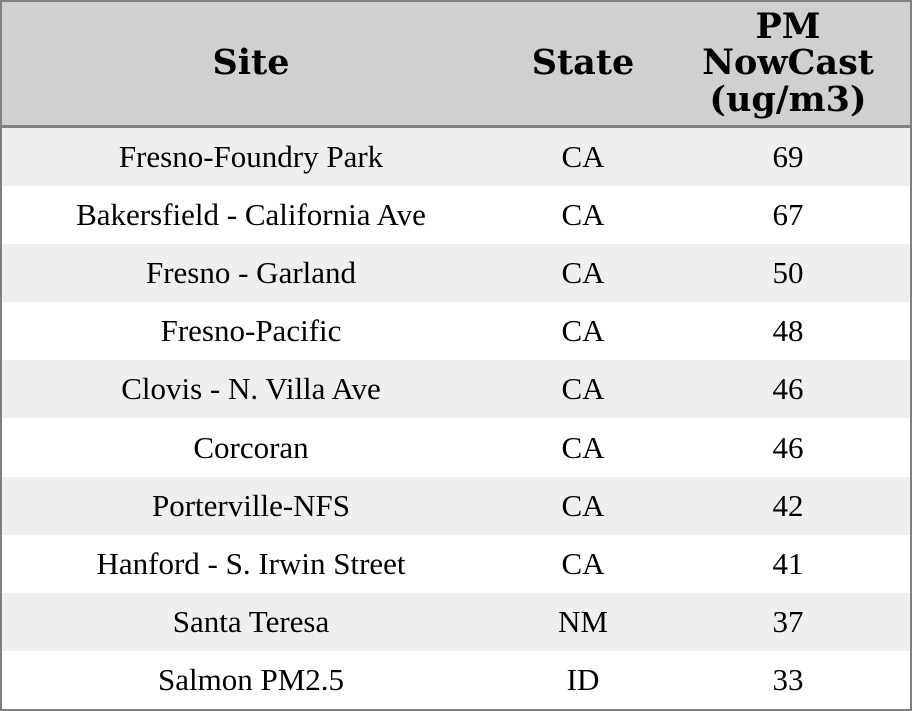  I want to click on site-cell: Bakersfield - California Ave, so click(251, 215).